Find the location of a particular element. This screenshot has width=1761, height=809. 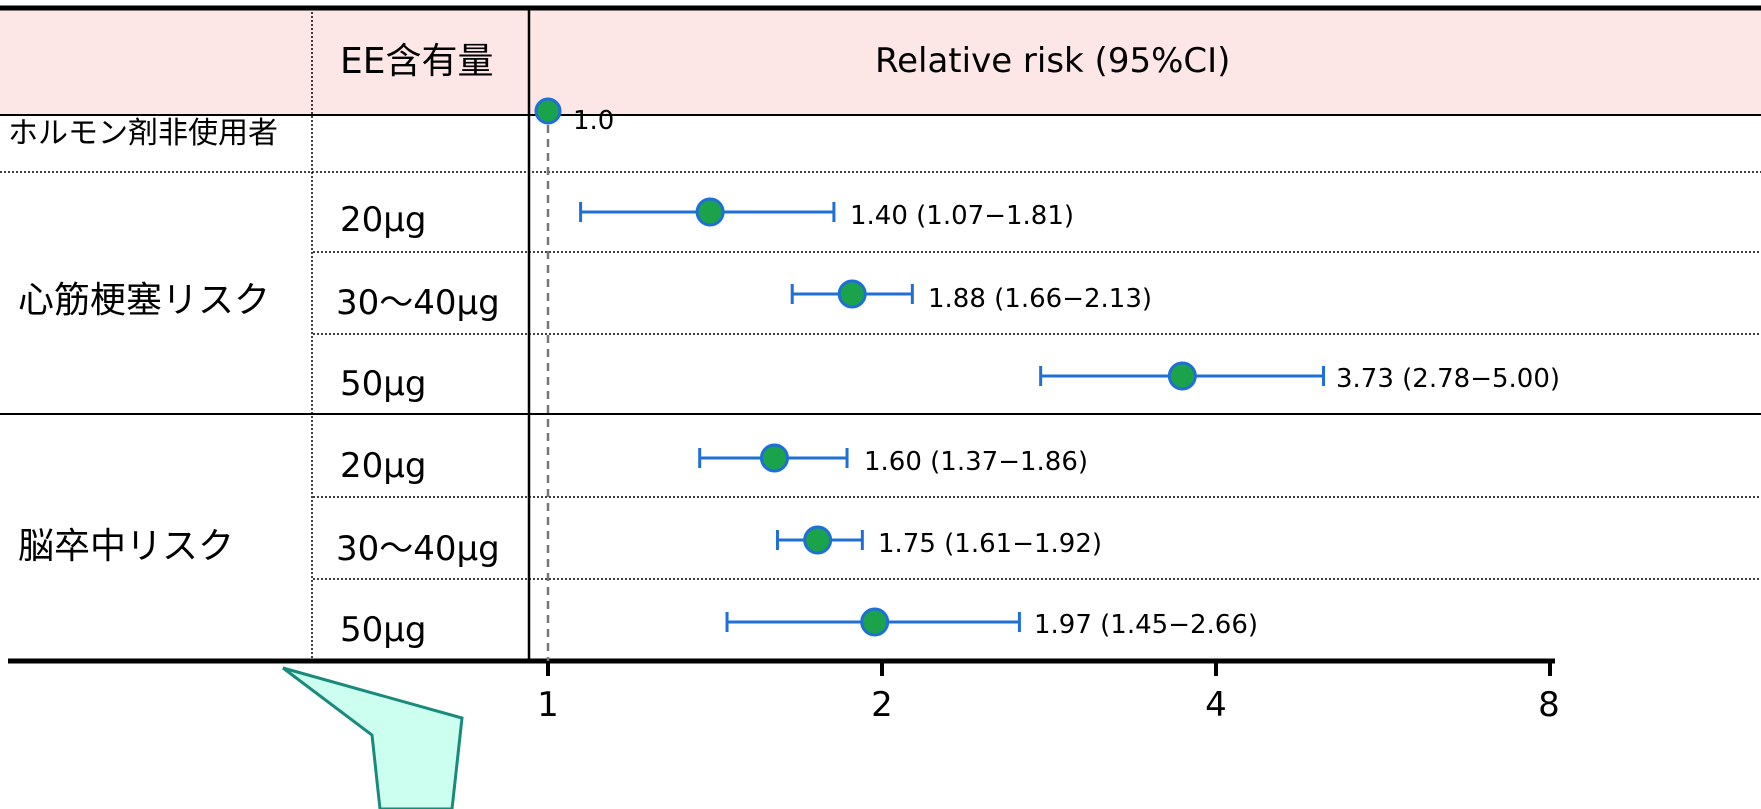

x-tick-label-2: 2 is located at coordinates (882, 705).